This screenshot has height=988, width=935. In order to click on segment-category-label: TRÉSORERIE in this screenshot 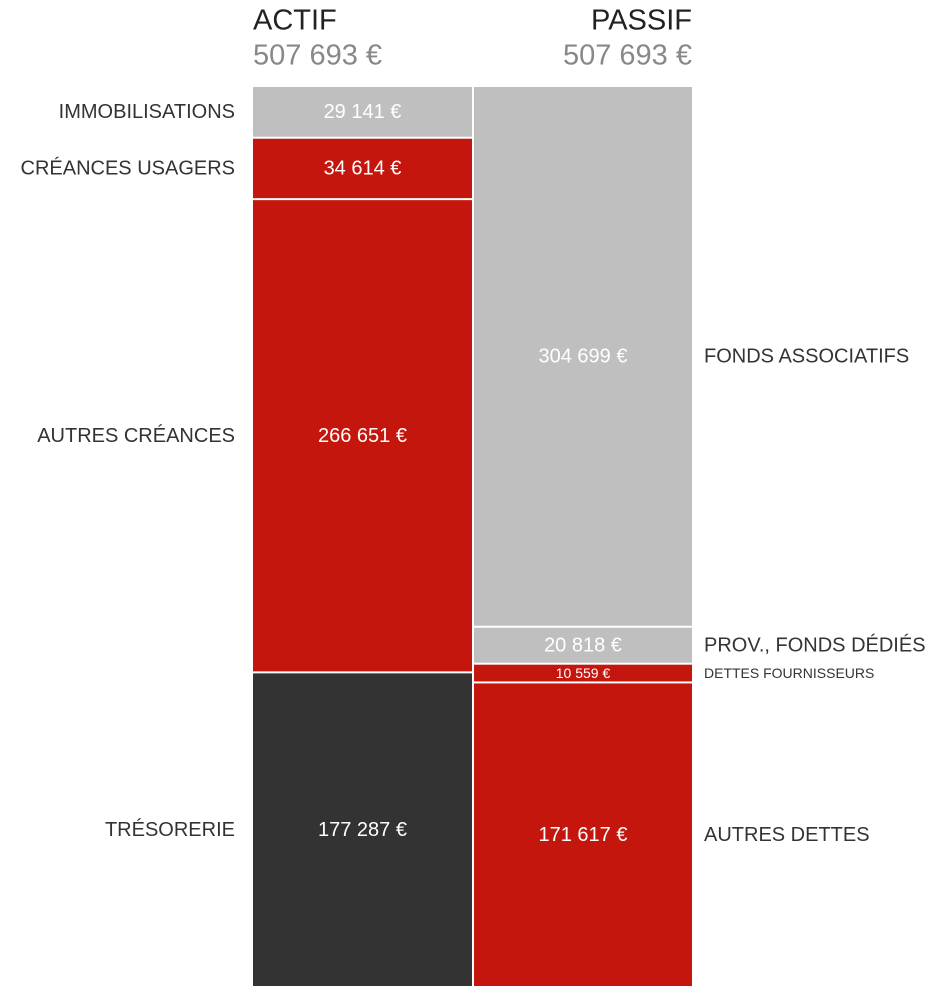, I will do `click(170, 829)`.